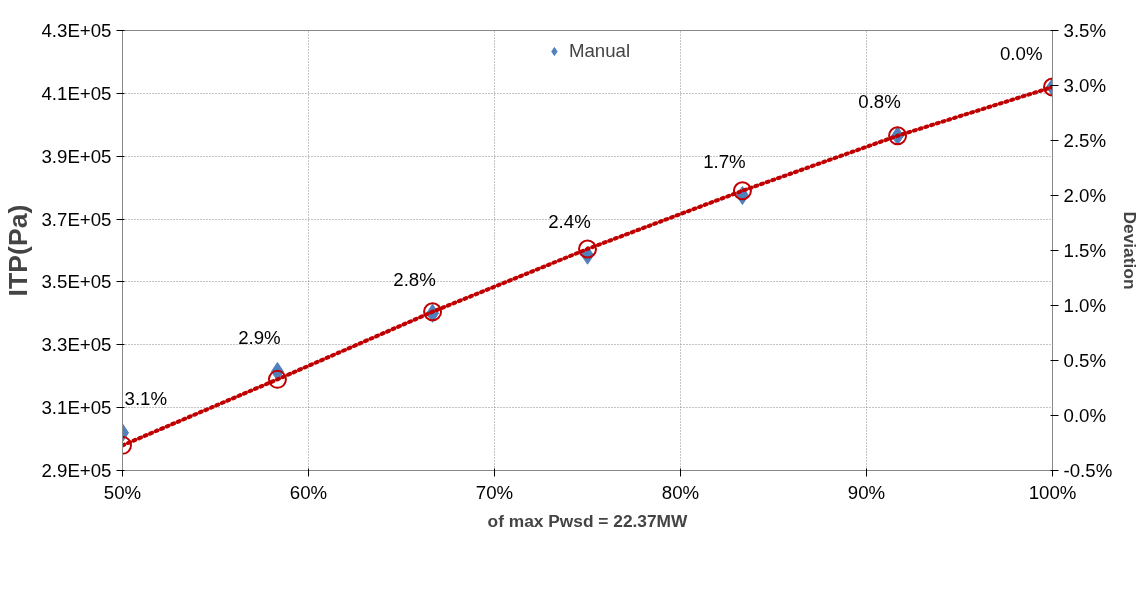 The height and width of the screenshot is (598, 1147). What do you see at coordinates (1085, 250) in the screenshot?
I see `y2-tick-label: 1.5%` at bounding box center [1085, 250].